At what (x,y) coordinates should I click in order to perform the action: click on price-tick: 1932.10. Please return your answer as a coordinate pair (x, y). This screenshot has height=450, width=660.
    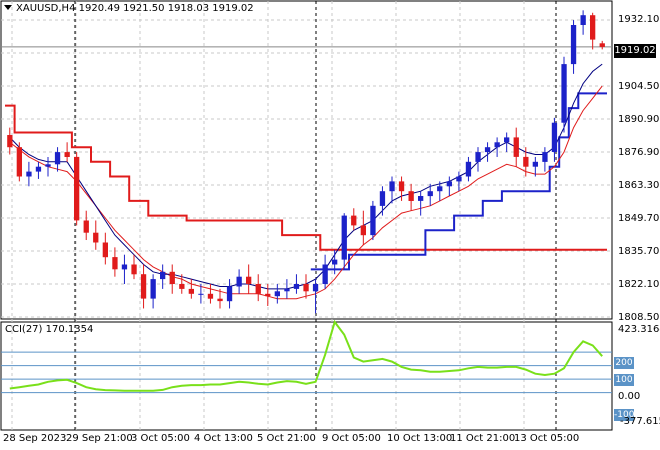
    Looking at the image, I should click on (639, 19).